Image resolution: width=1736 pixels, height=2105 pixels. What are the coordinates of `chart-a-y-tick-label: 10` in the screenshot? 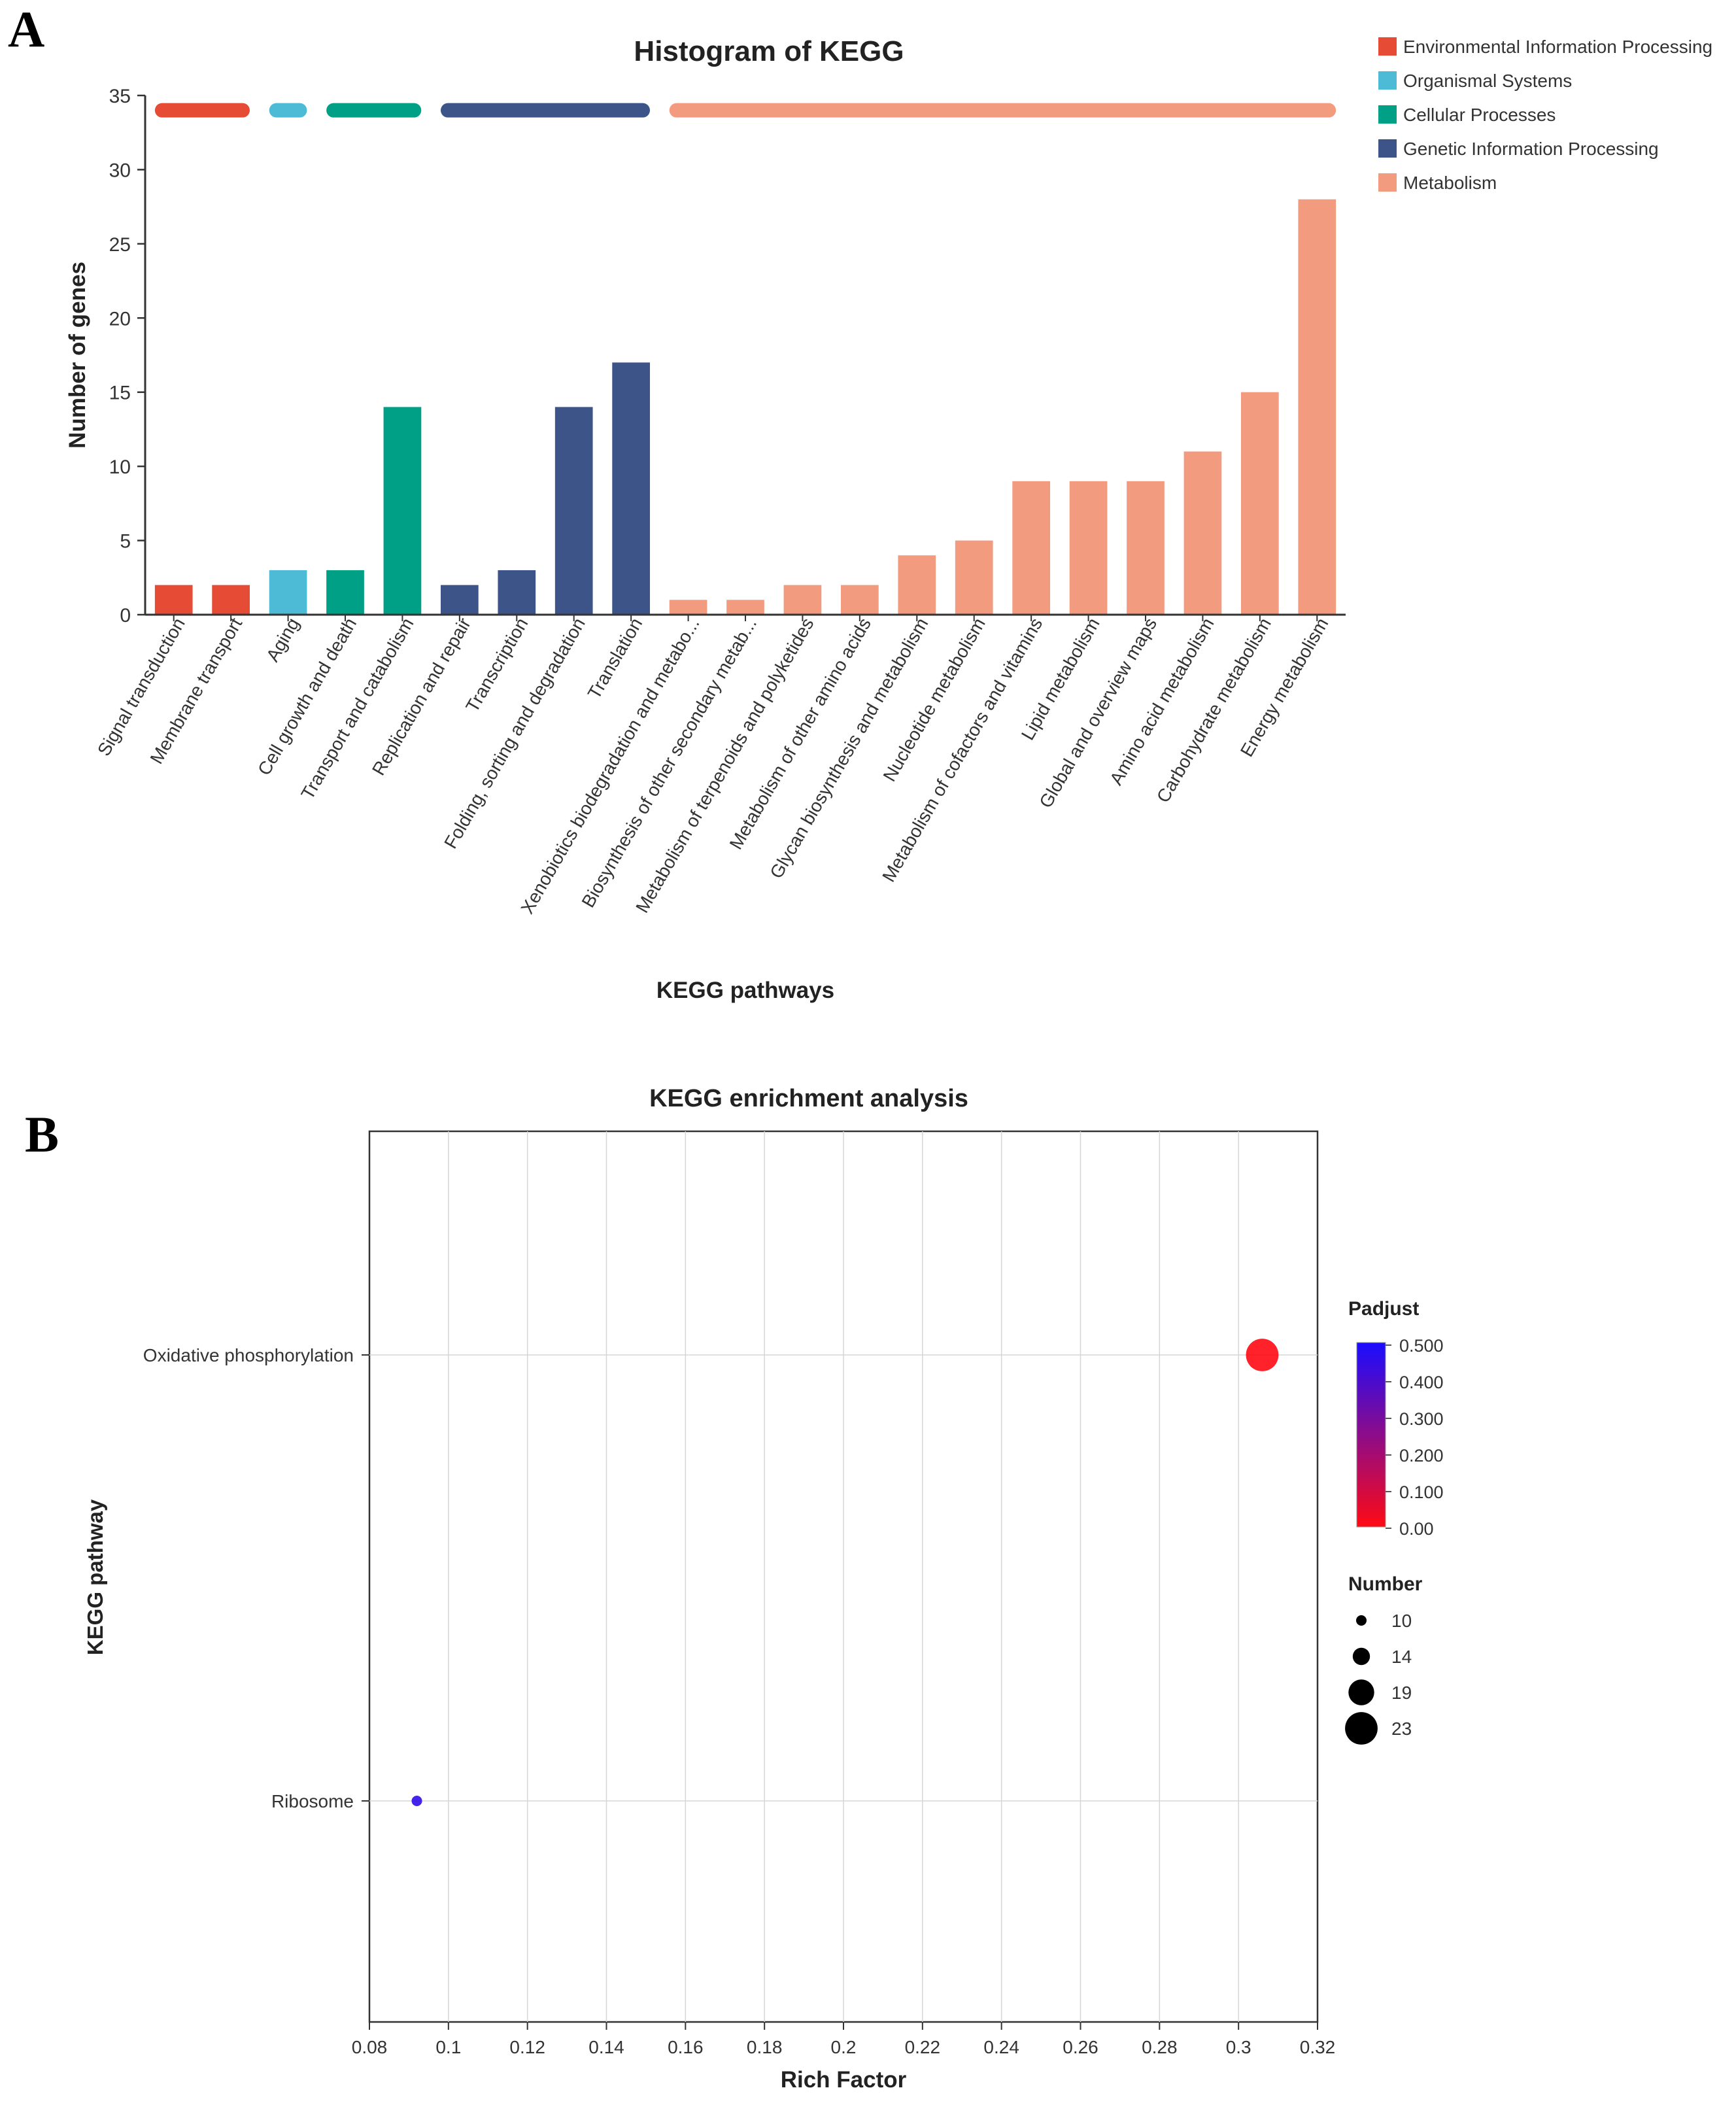 It's located at (120, 467).